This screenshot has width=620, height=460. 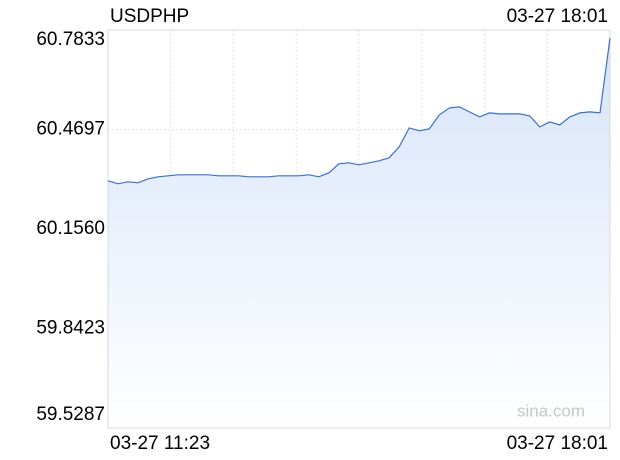 I want to click on y-tick-label: 60.1560, so click(x=70, y=228).